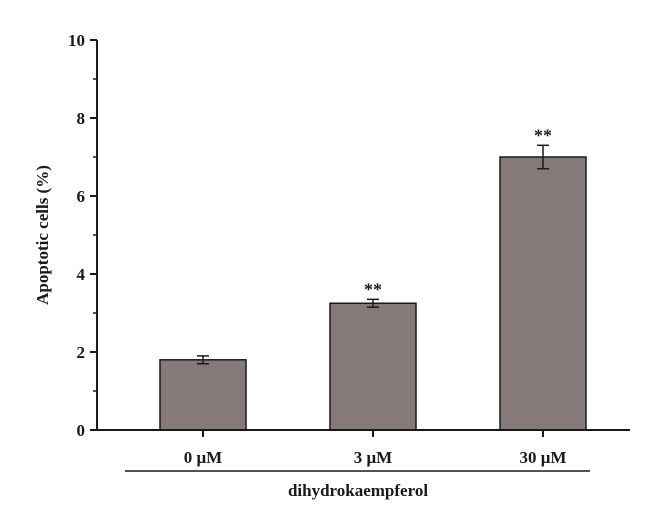 This screenshot has height=531, width=660. What do you see at coordinates (358, 490) in the screenshot?
I see `group-label: dihydrokaempferol` at bounding box center [358, 490].